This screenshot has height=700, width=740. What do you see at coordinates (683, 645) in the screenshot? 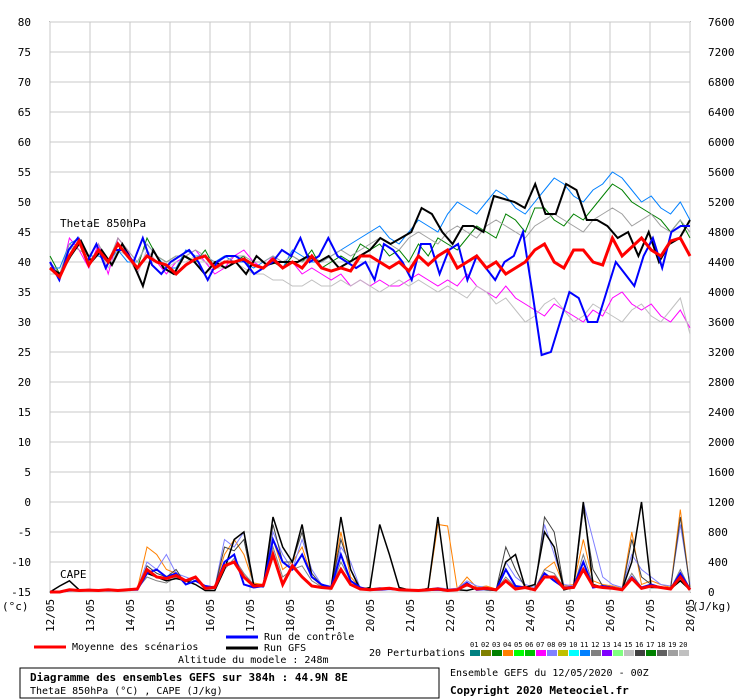
I see `pert-number: 20` at bounding box center [683, 645].